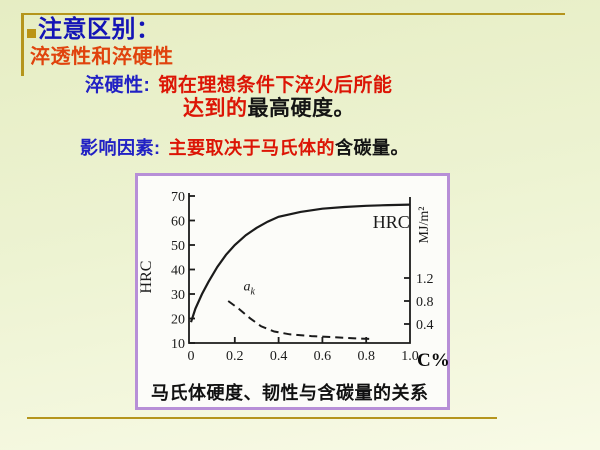 Image resolution: width=600 pixels, height=450 pixels. What do you see at coordinates (323, 356) in the screenshot?
I see `svg-text: 0.6` at bounding box center [323, 356].